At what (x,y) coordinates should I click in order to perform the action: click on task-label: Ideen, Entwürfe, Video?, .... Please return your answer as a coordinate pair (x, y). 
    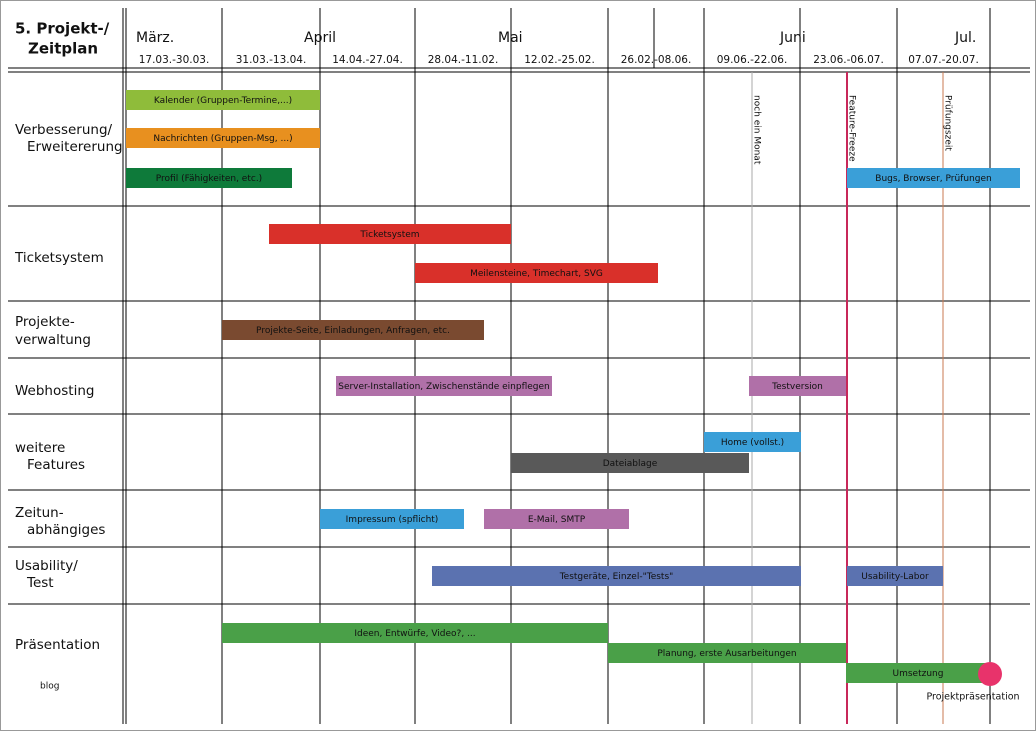
    Looking at the image, I should click on (414, 634).